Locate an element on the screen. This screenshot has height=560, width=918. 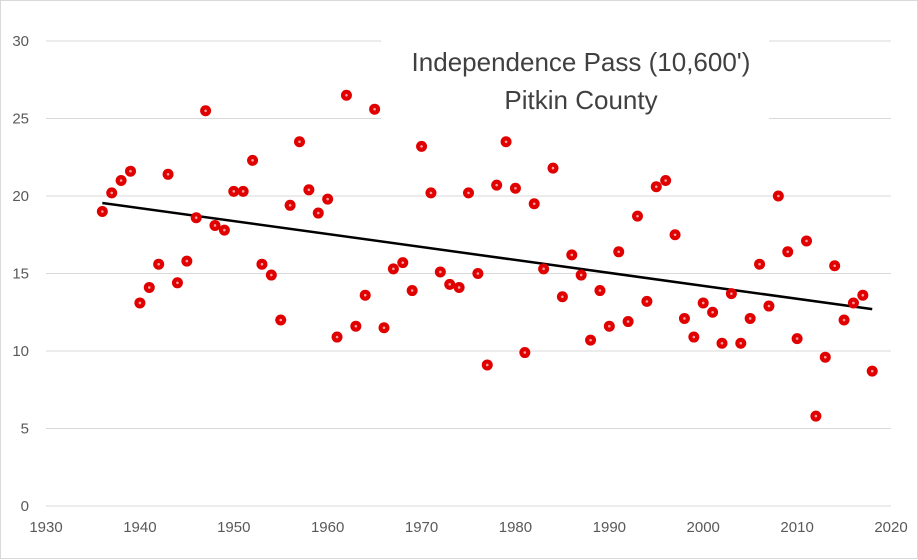
x-tick-label: 1980 is located at coordinates (515, 527).